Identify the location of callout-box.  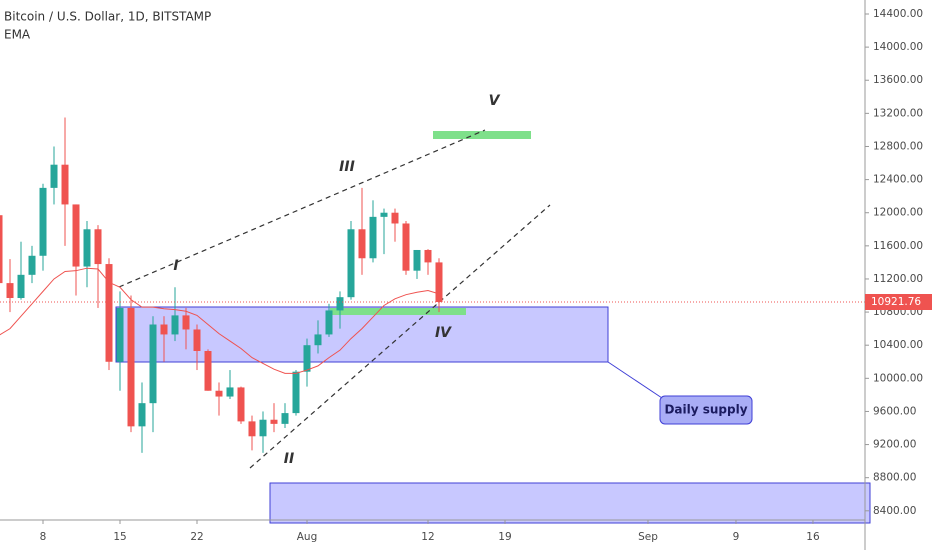
(706, 410).